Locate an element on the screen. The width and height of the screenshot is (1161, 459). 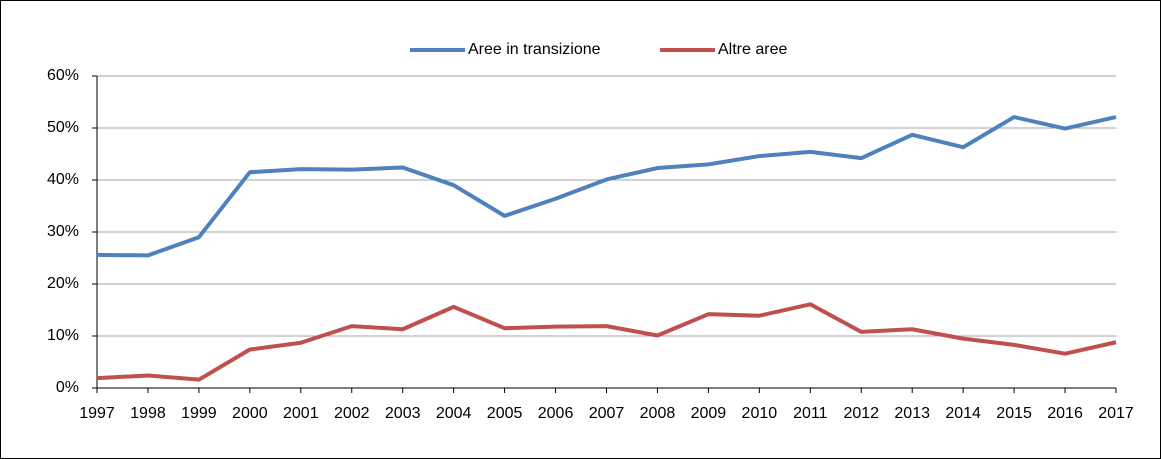
y-tick-label: 50% is located at coordinates (63, 127).